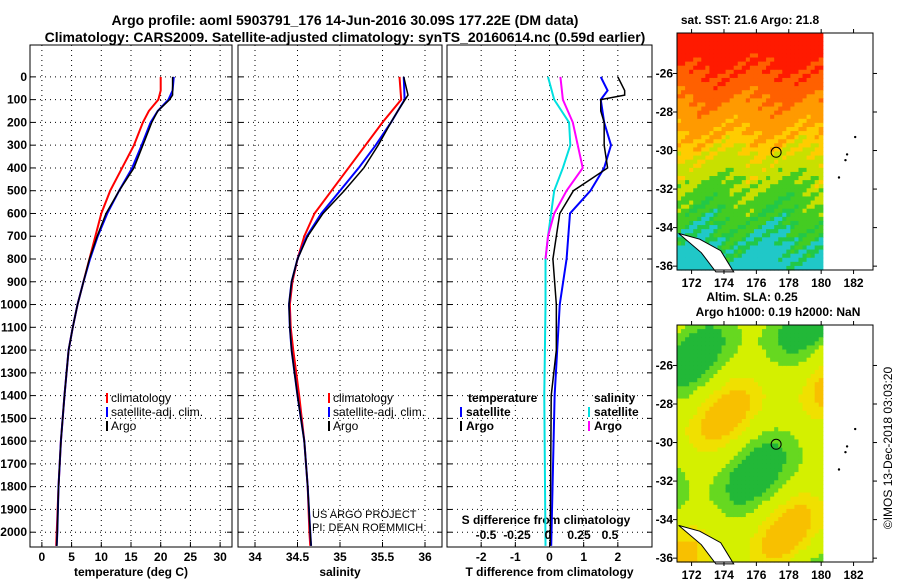 The image size is (900, 580). I want to click on x-tick-label: 25, so click(191, 557).